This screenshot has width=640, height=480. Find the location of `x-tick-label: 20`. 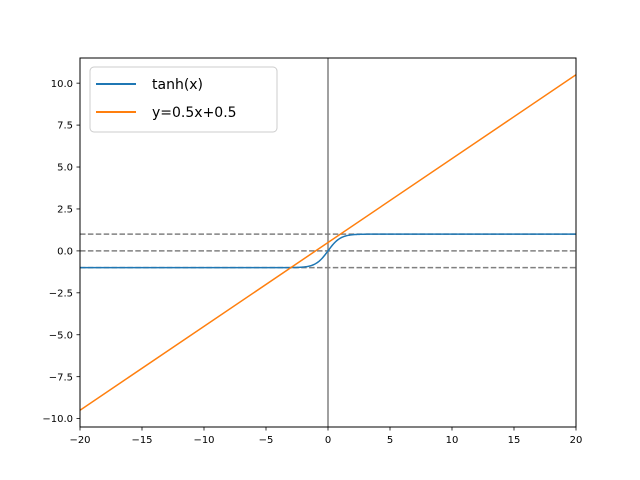

x-tick-label: 20 is located at coordinates (576, 440).